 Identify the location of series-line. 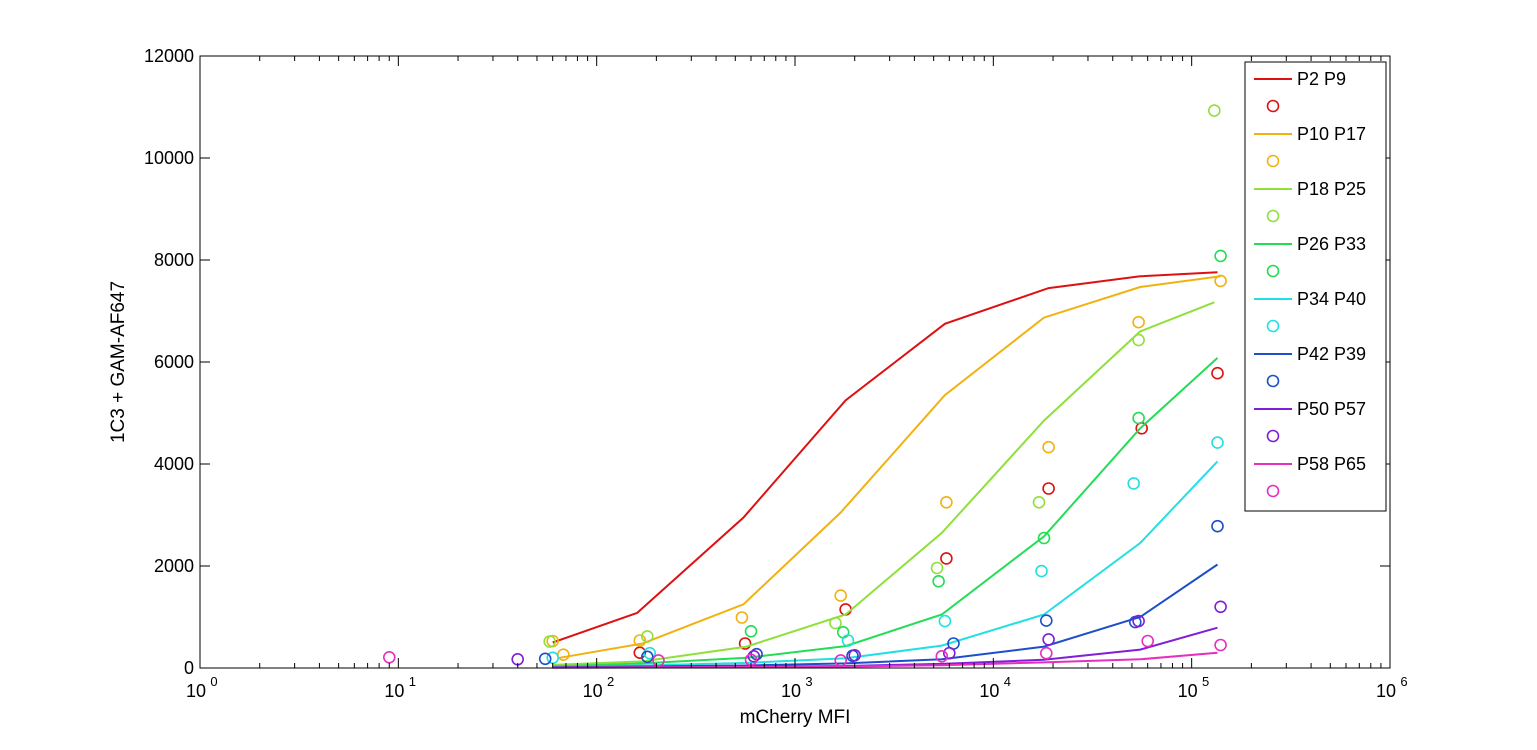
(885, 660).